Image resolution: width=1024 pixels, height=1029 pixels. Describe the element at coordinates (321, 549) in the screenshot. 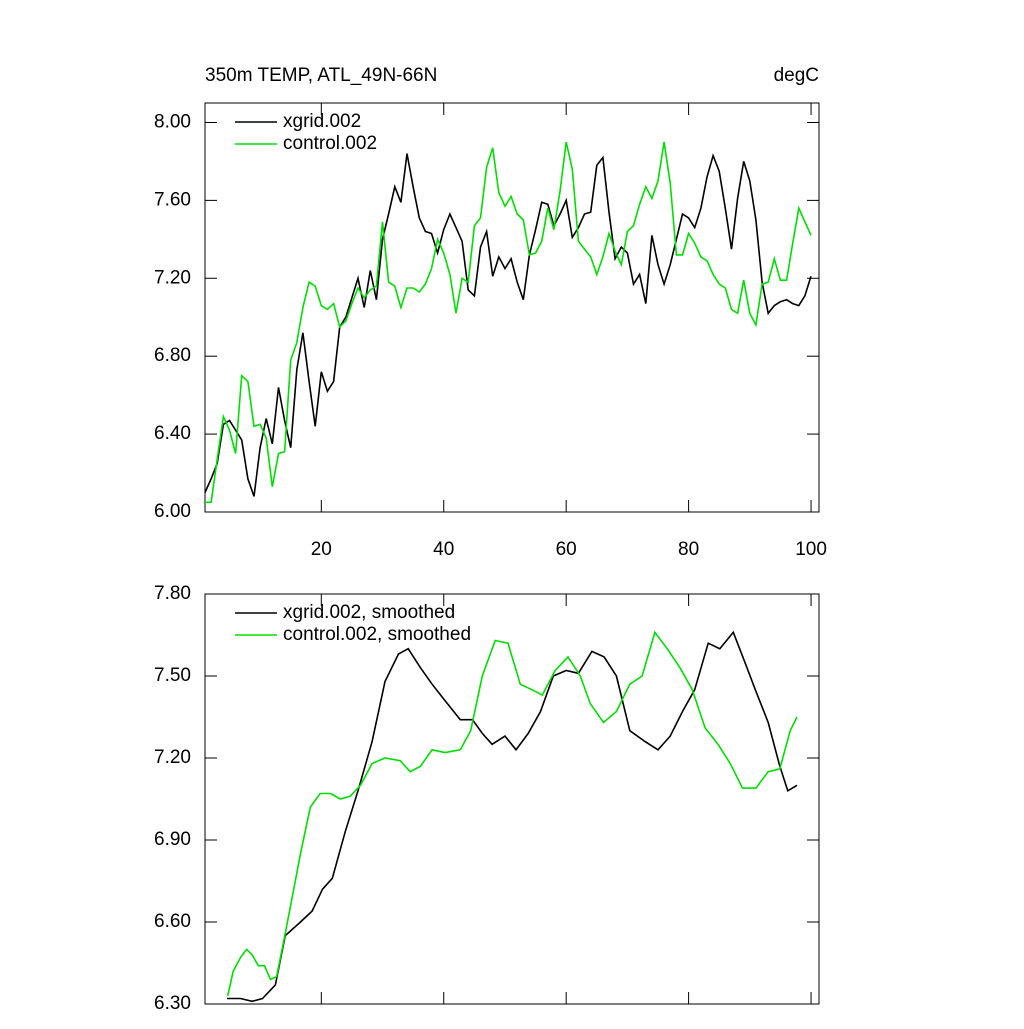

I see `x-tick-label: 20` at that location.